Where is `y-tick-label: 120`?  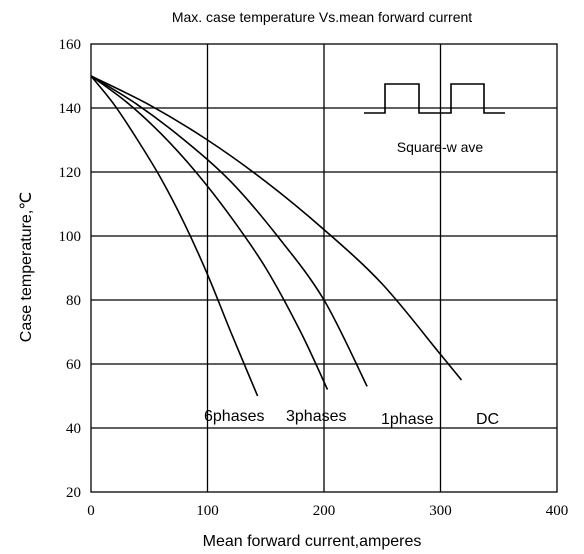 y-tick-label: 120 is located at coordinates (70, 173).